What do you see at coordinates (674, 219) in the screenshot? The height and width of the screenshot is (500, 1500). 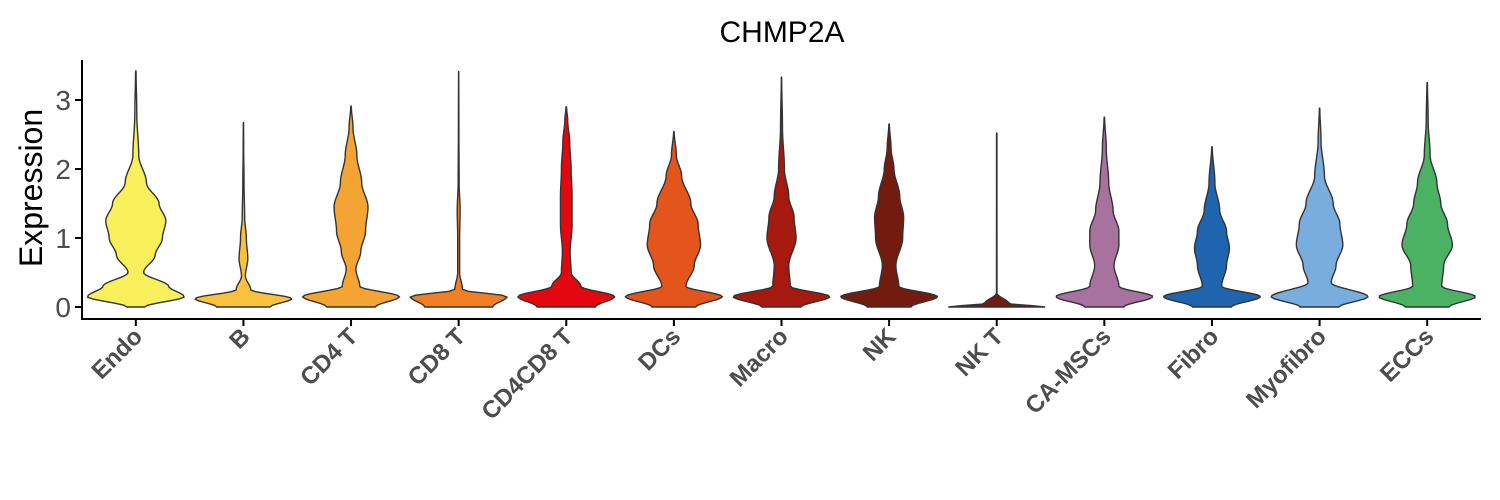 I see `violin-dcs` at bounding box center [674, 219].